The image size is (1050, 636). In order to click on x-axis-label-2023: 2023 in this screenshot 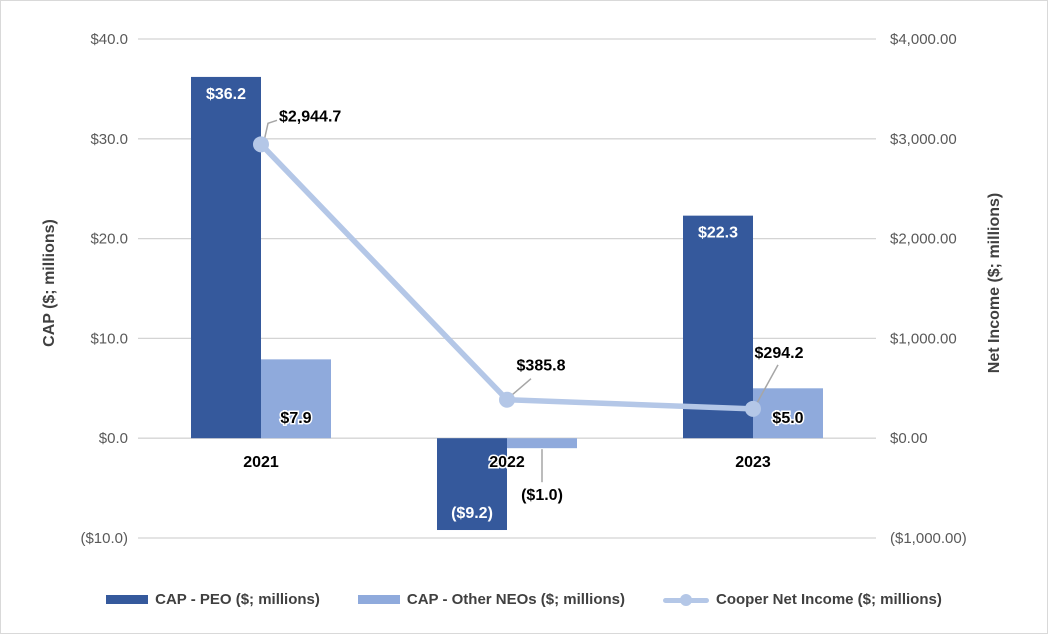, I will do `click(753, 462)`.